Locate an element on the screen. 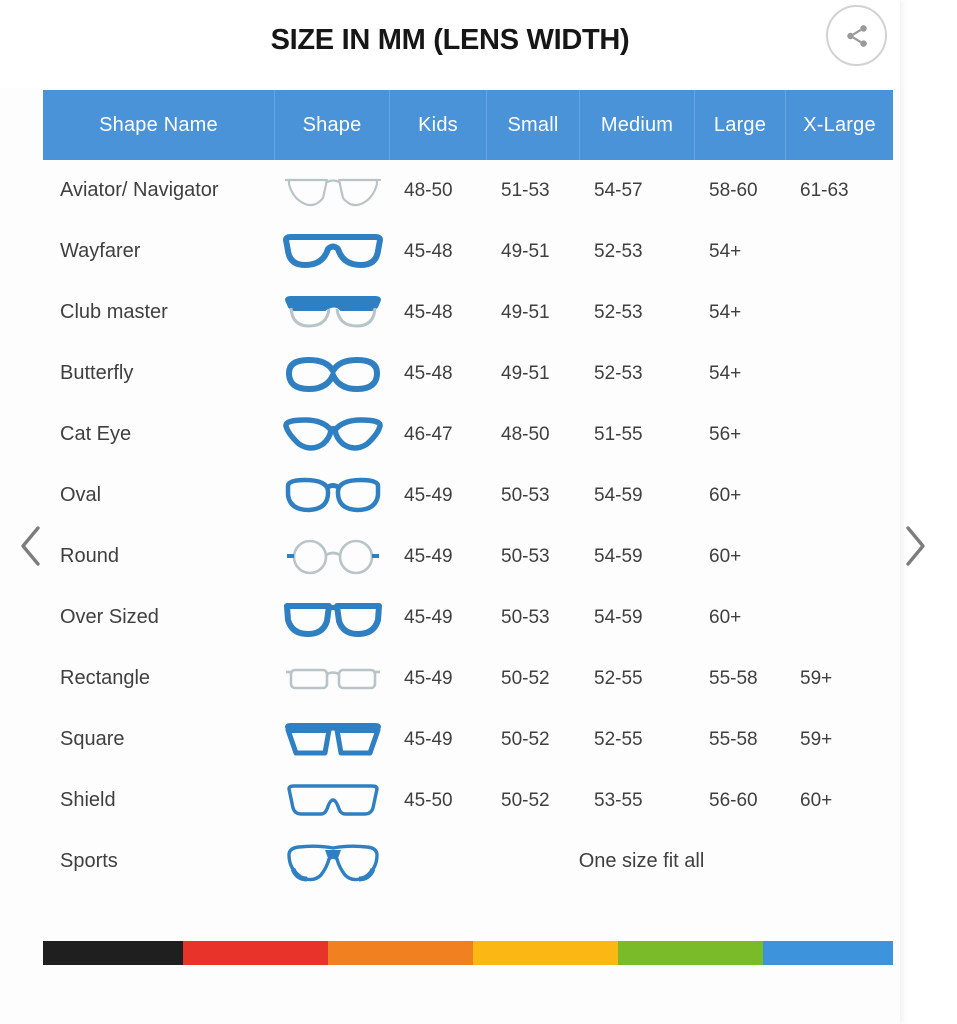 Image resolution: width=957 pixels, height=1024 pixels. table-row: Sports One size fit all is located at coordinates (468, 861).